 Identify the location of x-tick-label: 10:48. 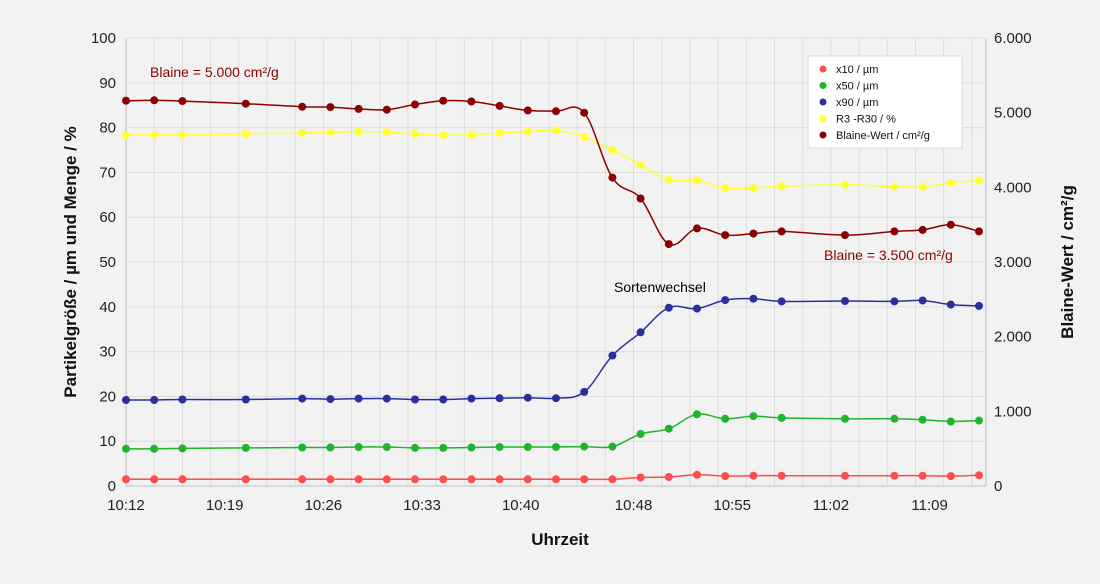
(634, 505).